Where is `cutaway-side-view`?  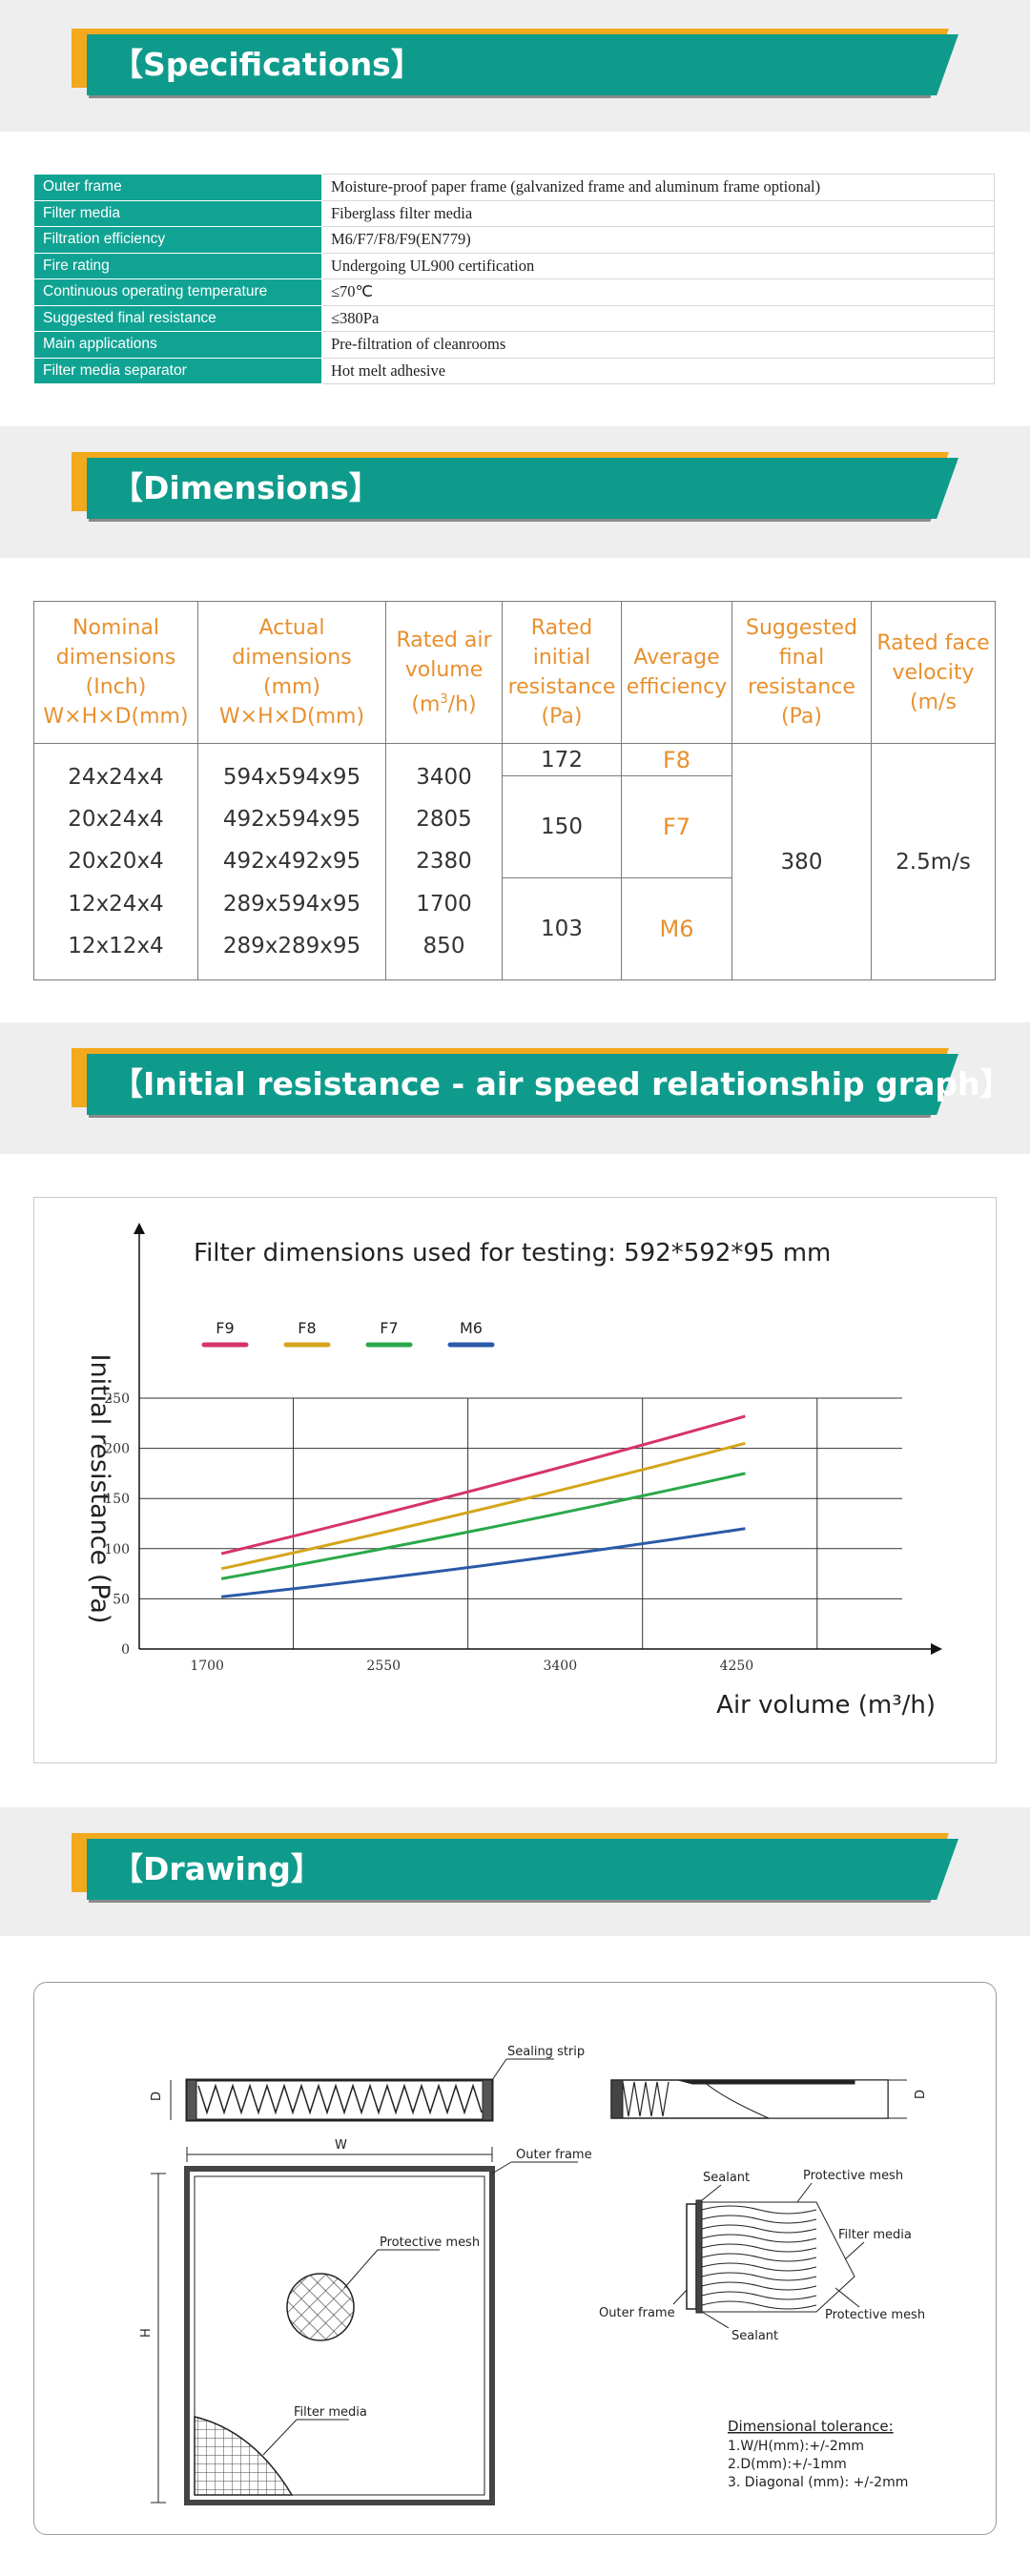
cutaway-side-view is located at coordinates (758, 2099).